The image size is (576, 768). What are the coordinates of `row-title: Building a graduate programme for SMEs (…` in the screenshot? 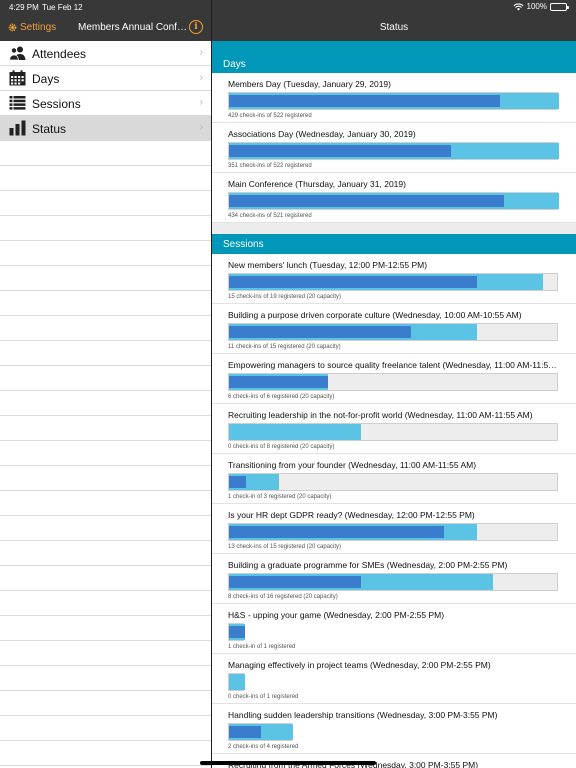 It's located at (368, 565).